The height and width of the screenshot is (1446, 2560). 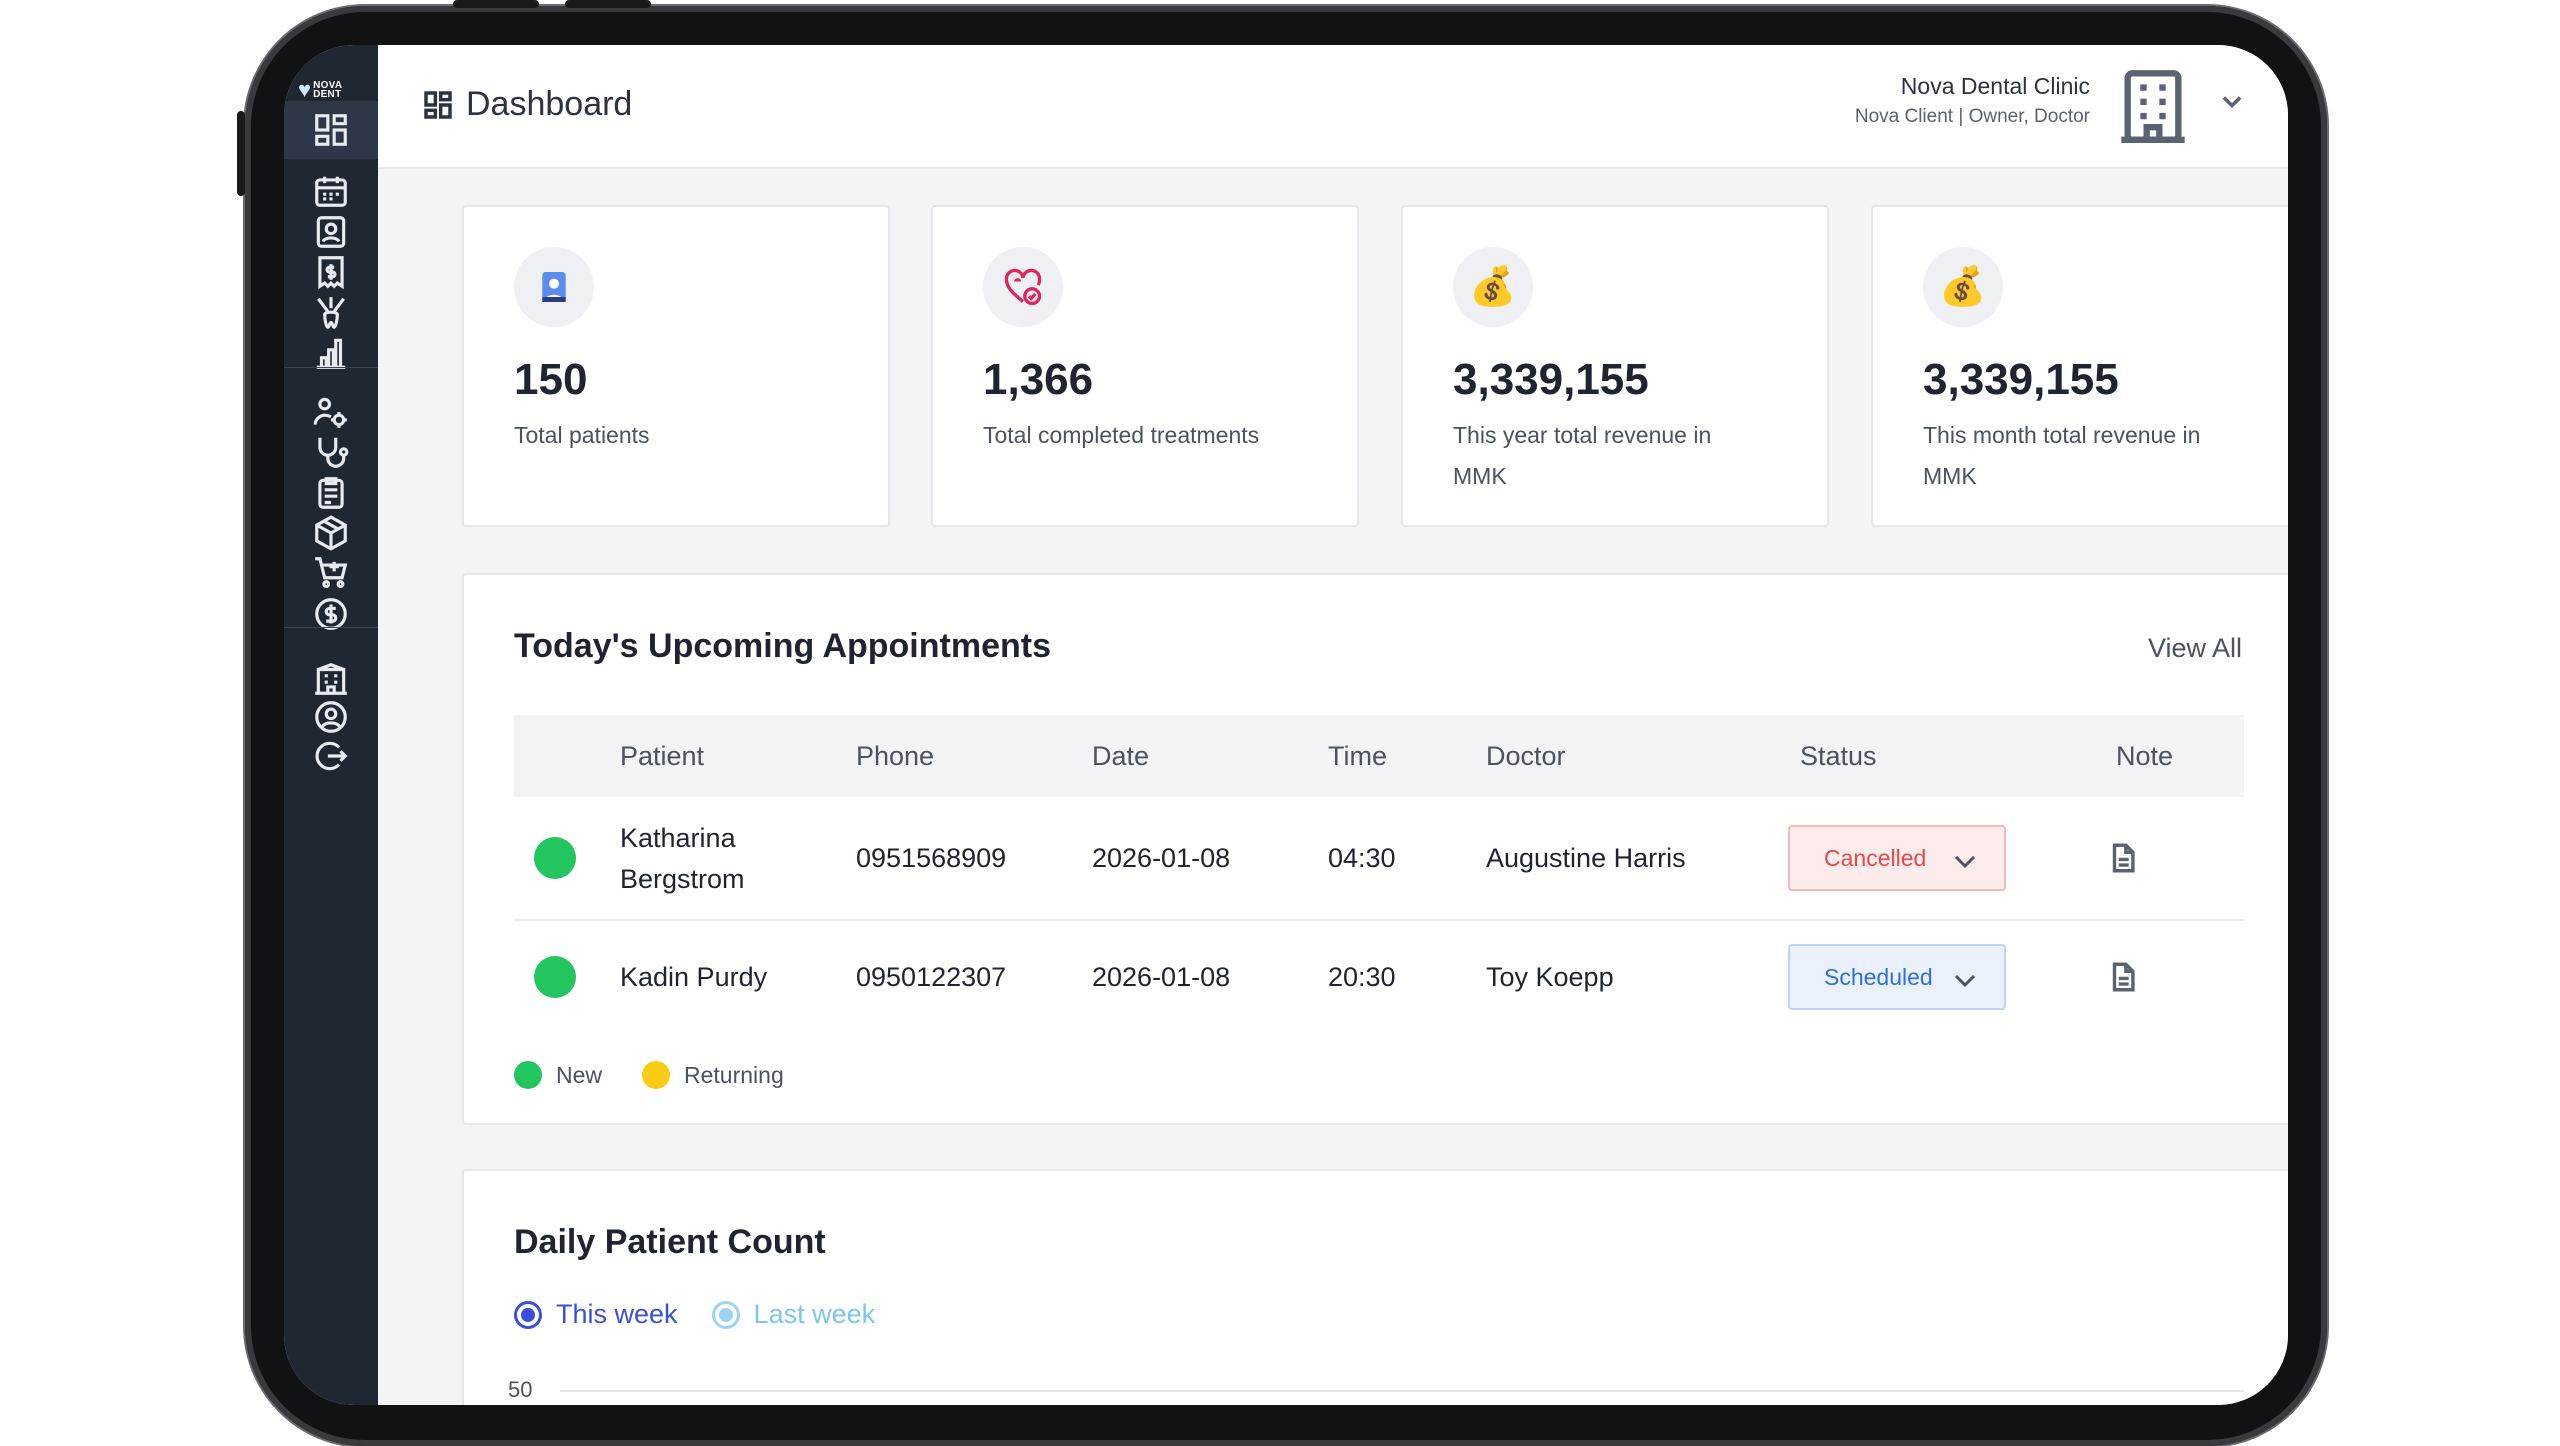 I want to click on radio-last-week: Last week, so click(x=793, y=1314).